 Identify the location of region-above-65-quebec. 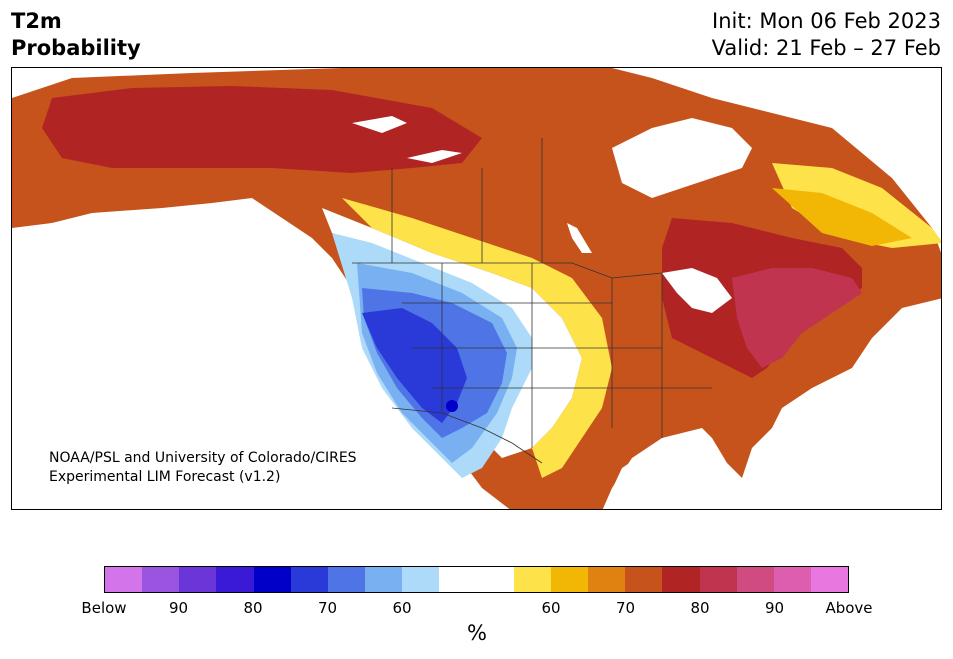
(842, 217).